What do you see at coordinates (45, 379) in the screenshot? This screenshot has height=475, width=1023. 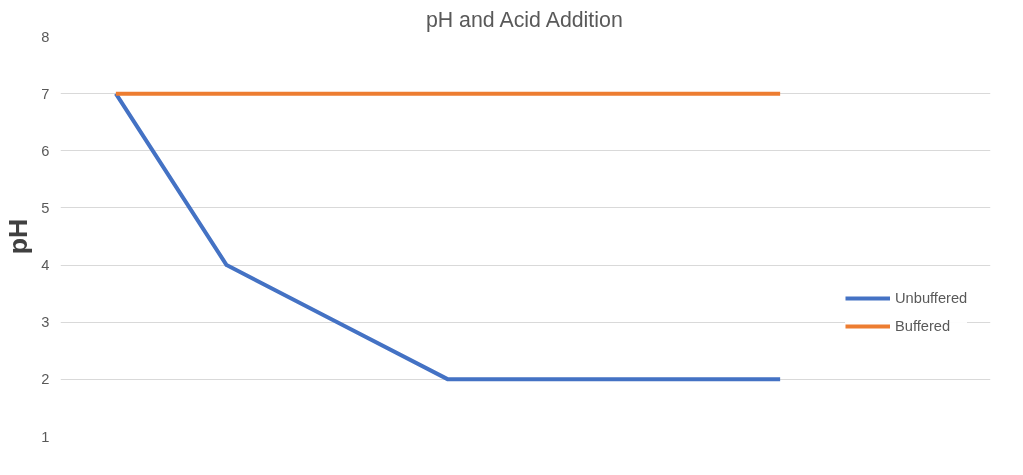 I see `y-tick-label: 2` at bounding box center [45, 379].